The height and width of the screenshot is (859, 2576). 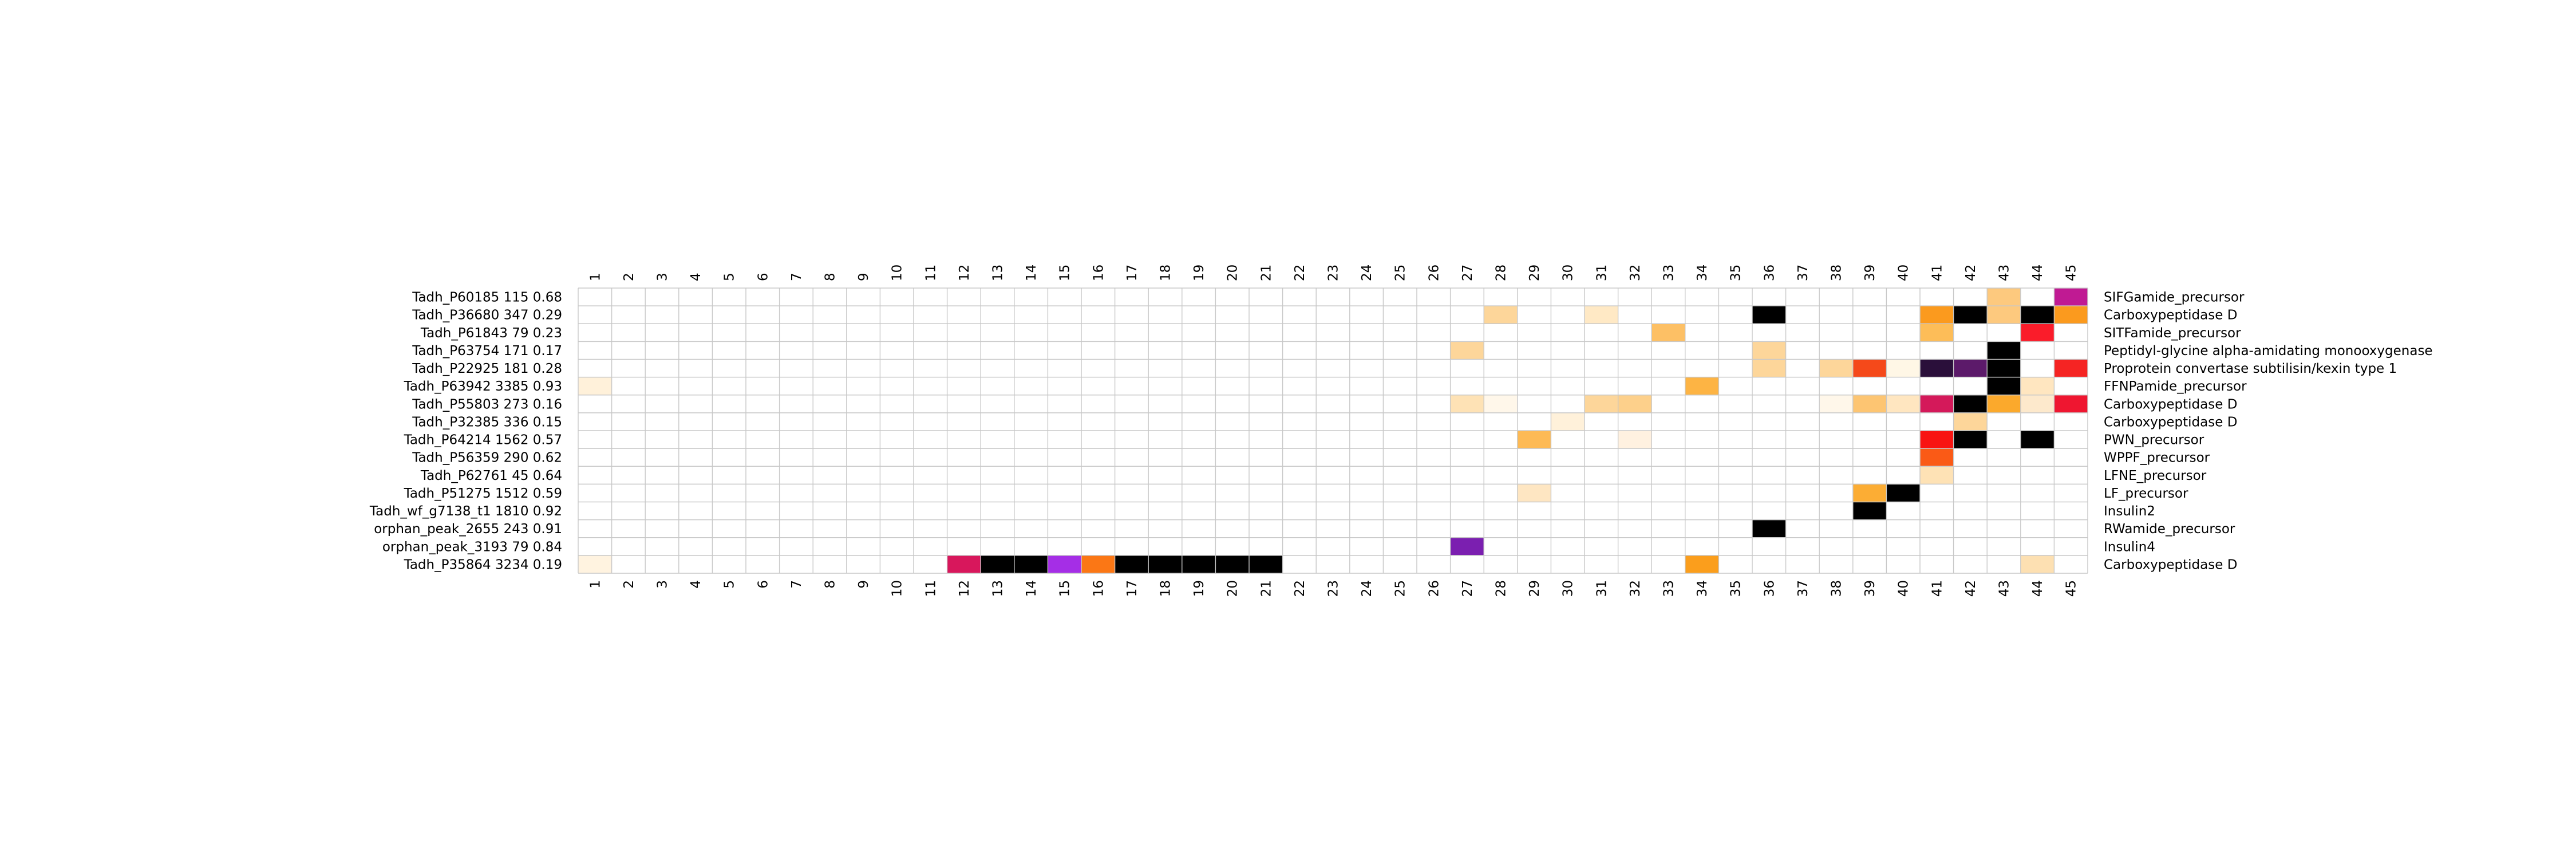 I want to click on column-tick-label-bottom: 38, so click(x=1837, y=588).